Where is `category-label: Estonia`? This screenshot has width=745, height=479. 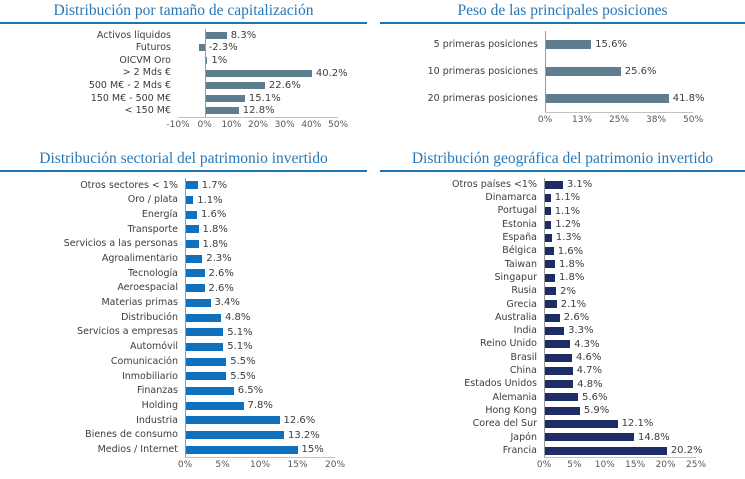 category-label: Estonia is located at coordinates (519, 224).